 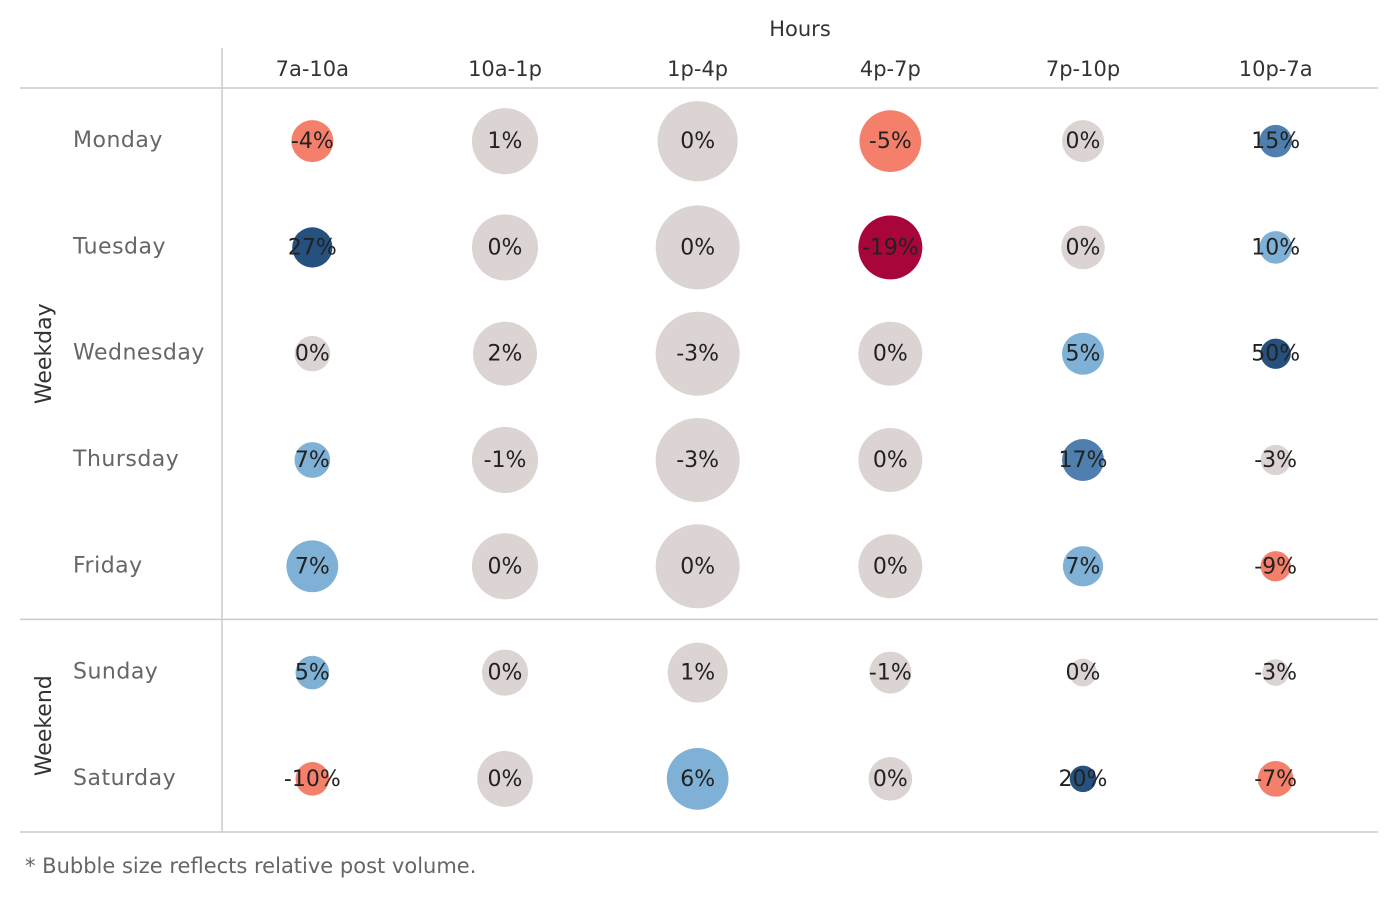 I want to click on value-label: 17%, so click(x=1083, y=460).